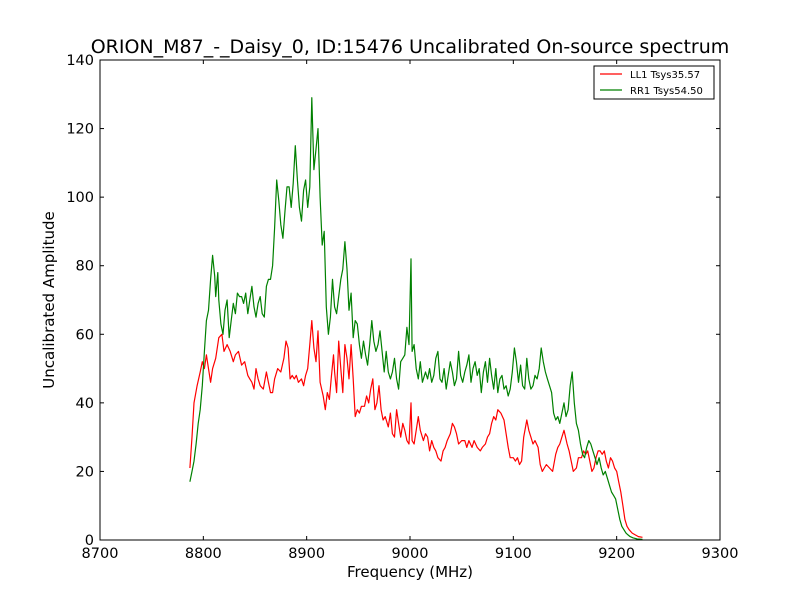 This screenshot has height=600, width=800. I want to click on x-tick-label: 8700, so click(100, 554).